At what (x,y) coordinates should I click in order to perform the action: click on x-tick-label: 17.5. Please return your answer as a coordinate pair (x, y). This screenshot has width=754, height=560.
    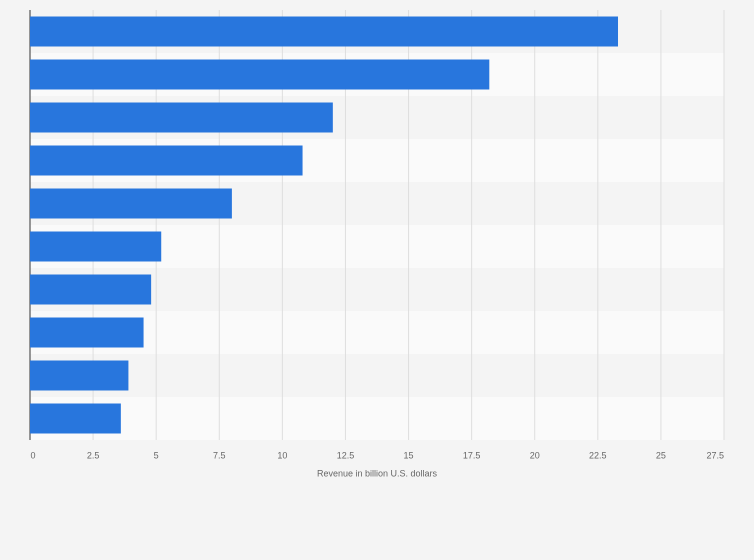
    Looking at the image, I should click on (472, 455).